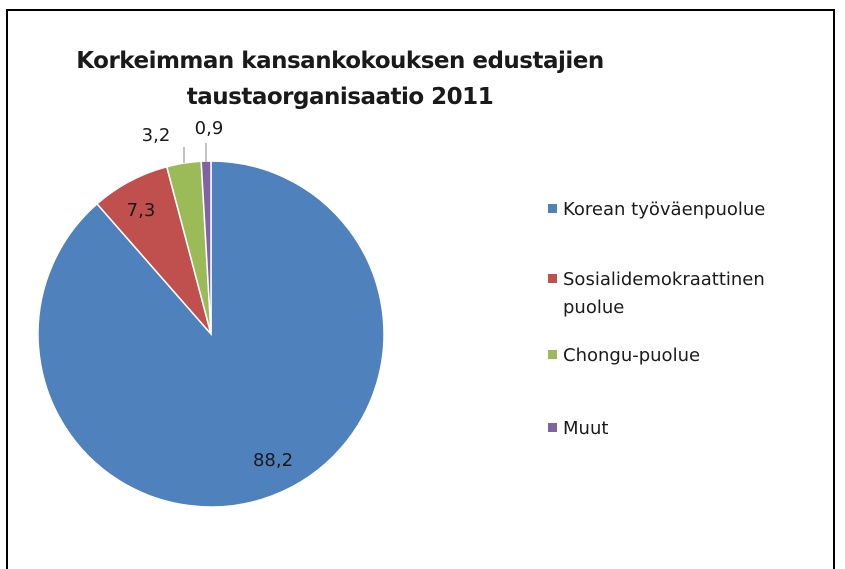  I want to click on legend-item-sosialidemokraattinen-puolue: Sosialidemokraattinen puolue, so click(680, 294).